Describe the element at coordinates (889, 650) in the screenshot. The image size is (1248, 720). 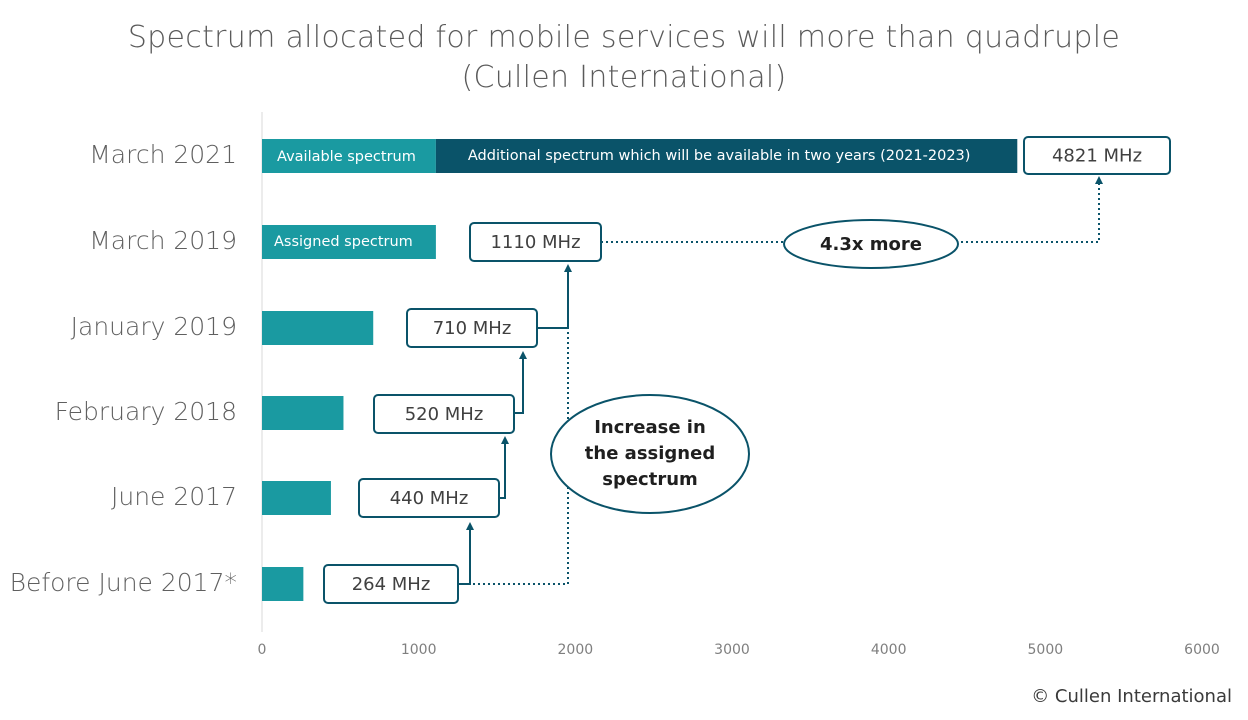
I see `x-tick-label: 4000` at that location.